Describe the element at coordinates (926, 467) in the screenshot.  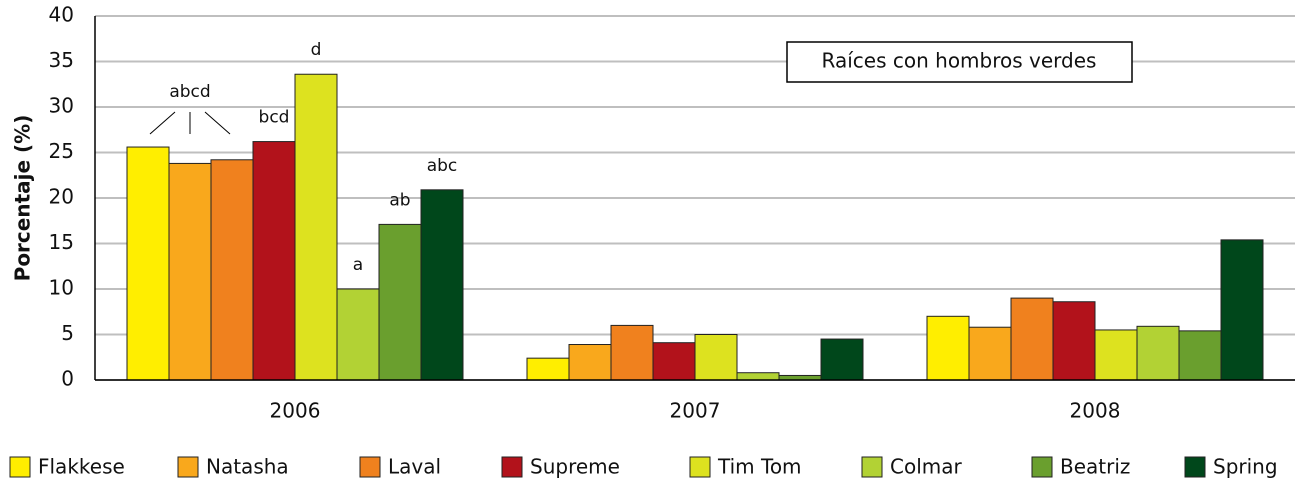
I see `legend-label: Colmar` at that location.